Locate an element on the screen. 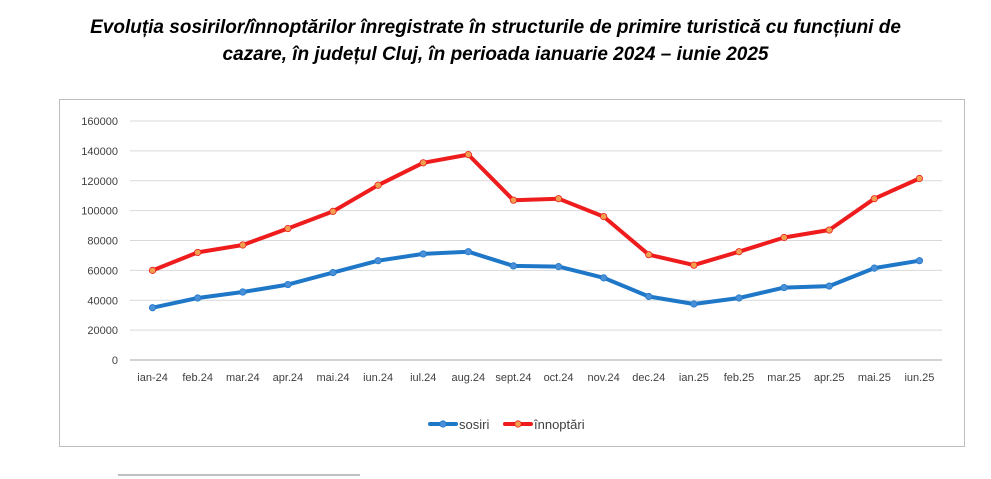  x-tick-label: iun.25 is located at coordinates (919, 378).